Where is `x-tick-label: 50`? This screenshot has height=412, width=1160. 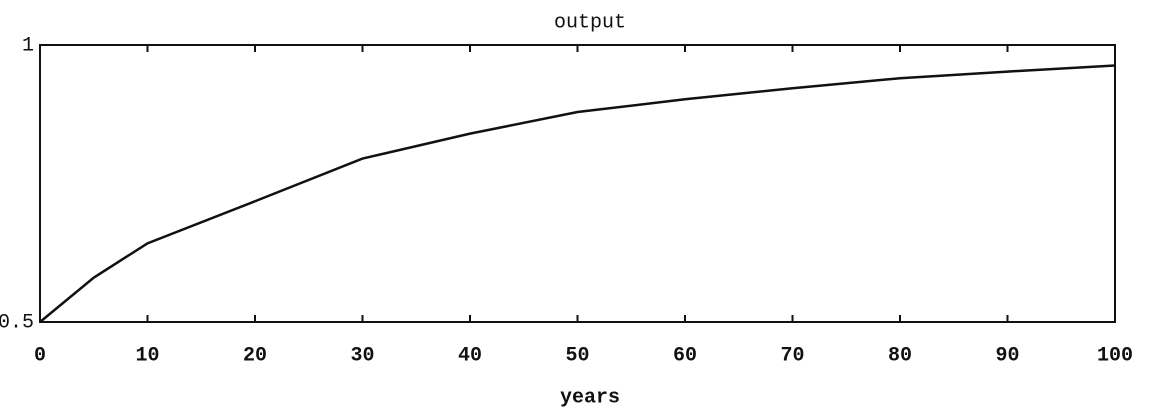
x-tick-label: 50 is located at coordinates (577, 355).